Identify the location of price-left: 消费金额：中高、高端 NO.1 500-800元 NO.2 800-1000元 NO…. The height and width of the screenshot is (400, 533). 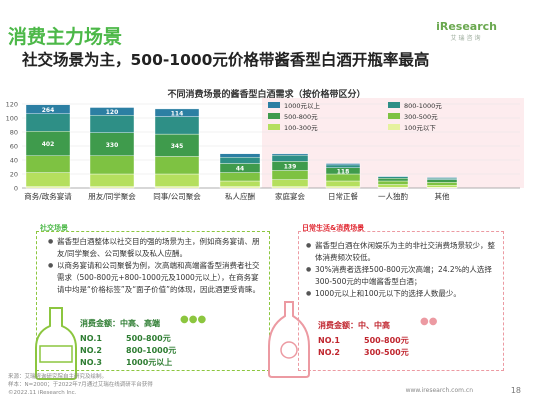
(128, 343).